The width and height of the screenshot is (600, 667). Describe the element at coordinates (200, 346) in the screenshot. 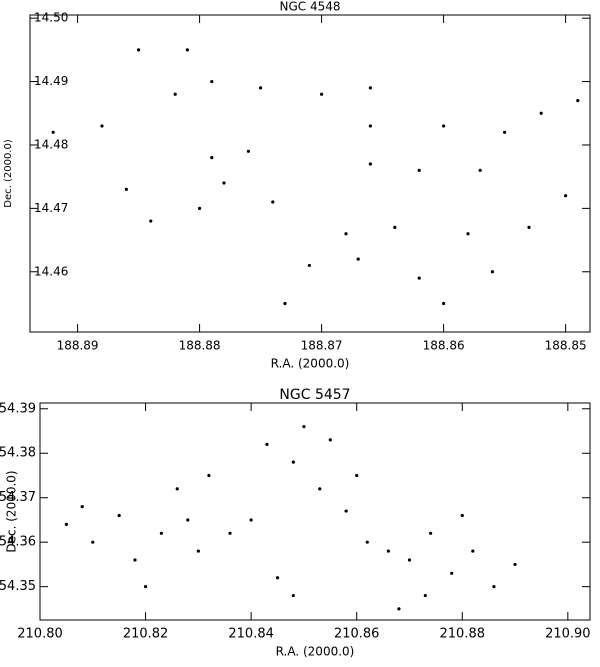

I see `x-tick-label: 188.88` at that location.